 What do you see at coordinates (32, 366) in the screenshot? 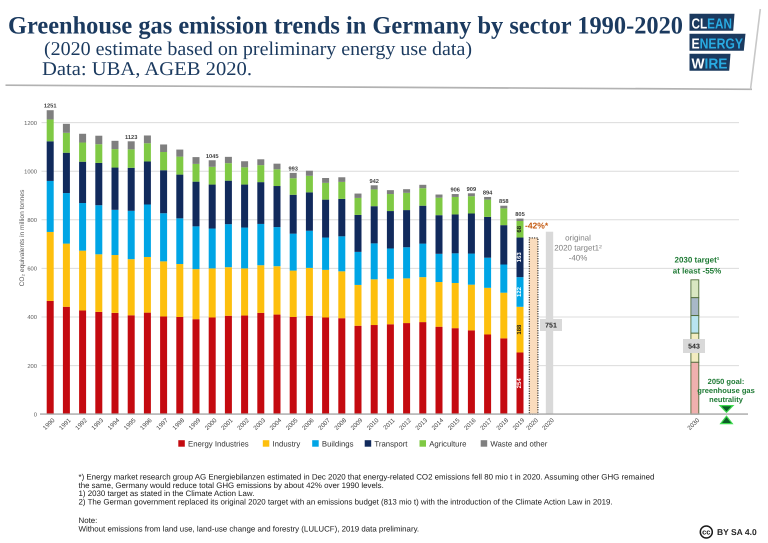
I see `svg-text: 200` at bounding box center [32, 366].